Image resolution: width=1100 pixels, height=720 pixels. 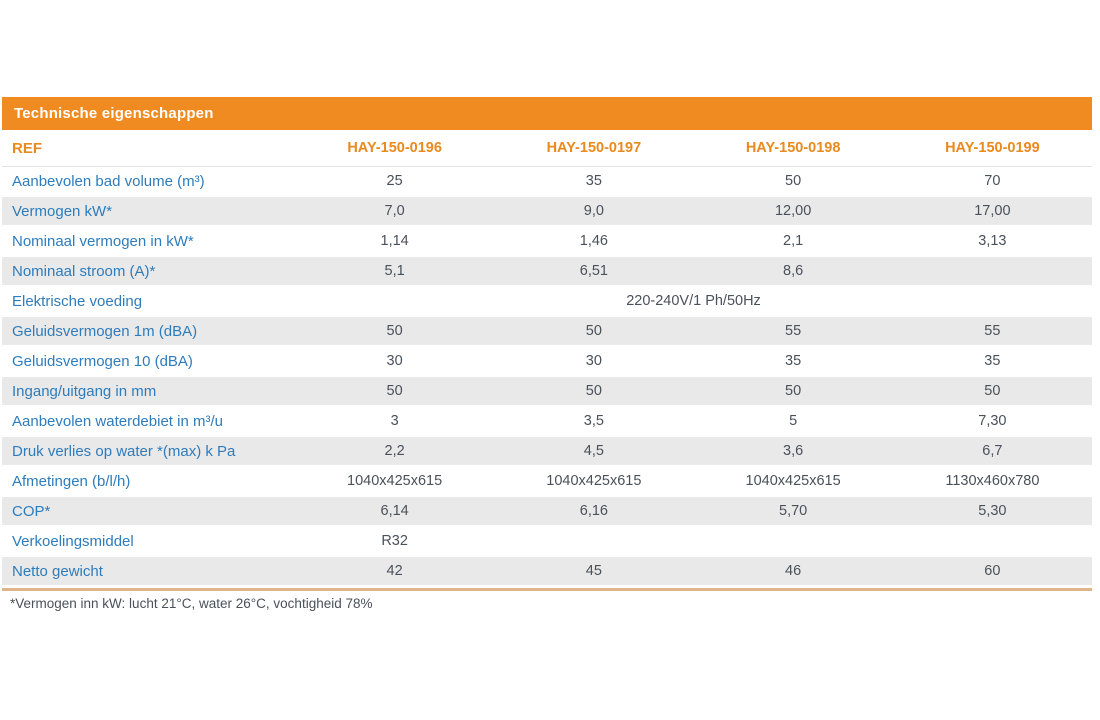 What do you see at coordinates (394, 211) in the screenshot?
I see `cell-value: 7,0` at bounding box center [394, 211].